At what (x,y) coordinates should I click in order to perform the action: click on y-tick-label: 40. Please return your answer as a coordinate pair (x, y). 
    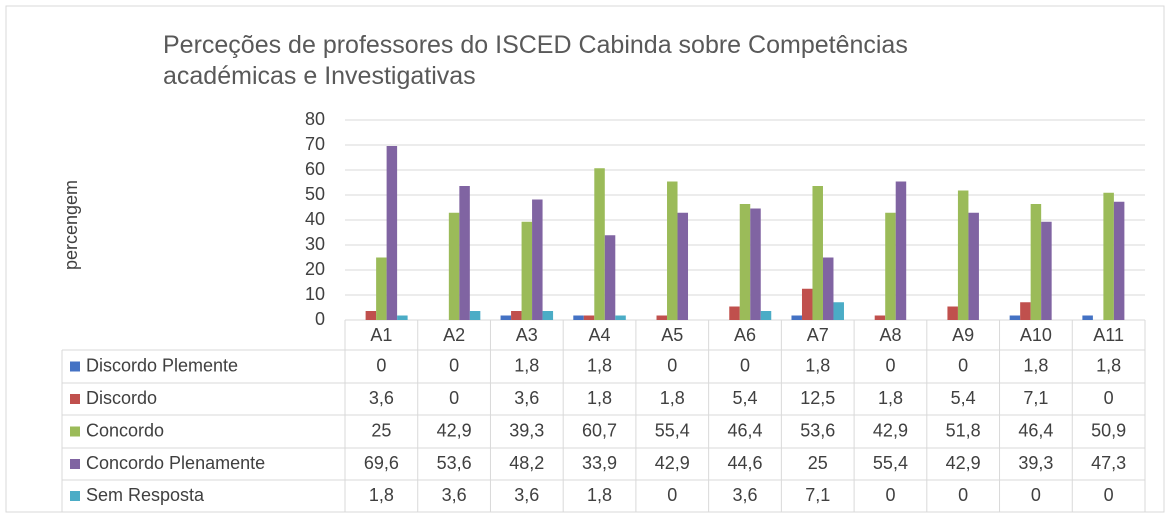
    Looking at the image, I should click on (315, 219).